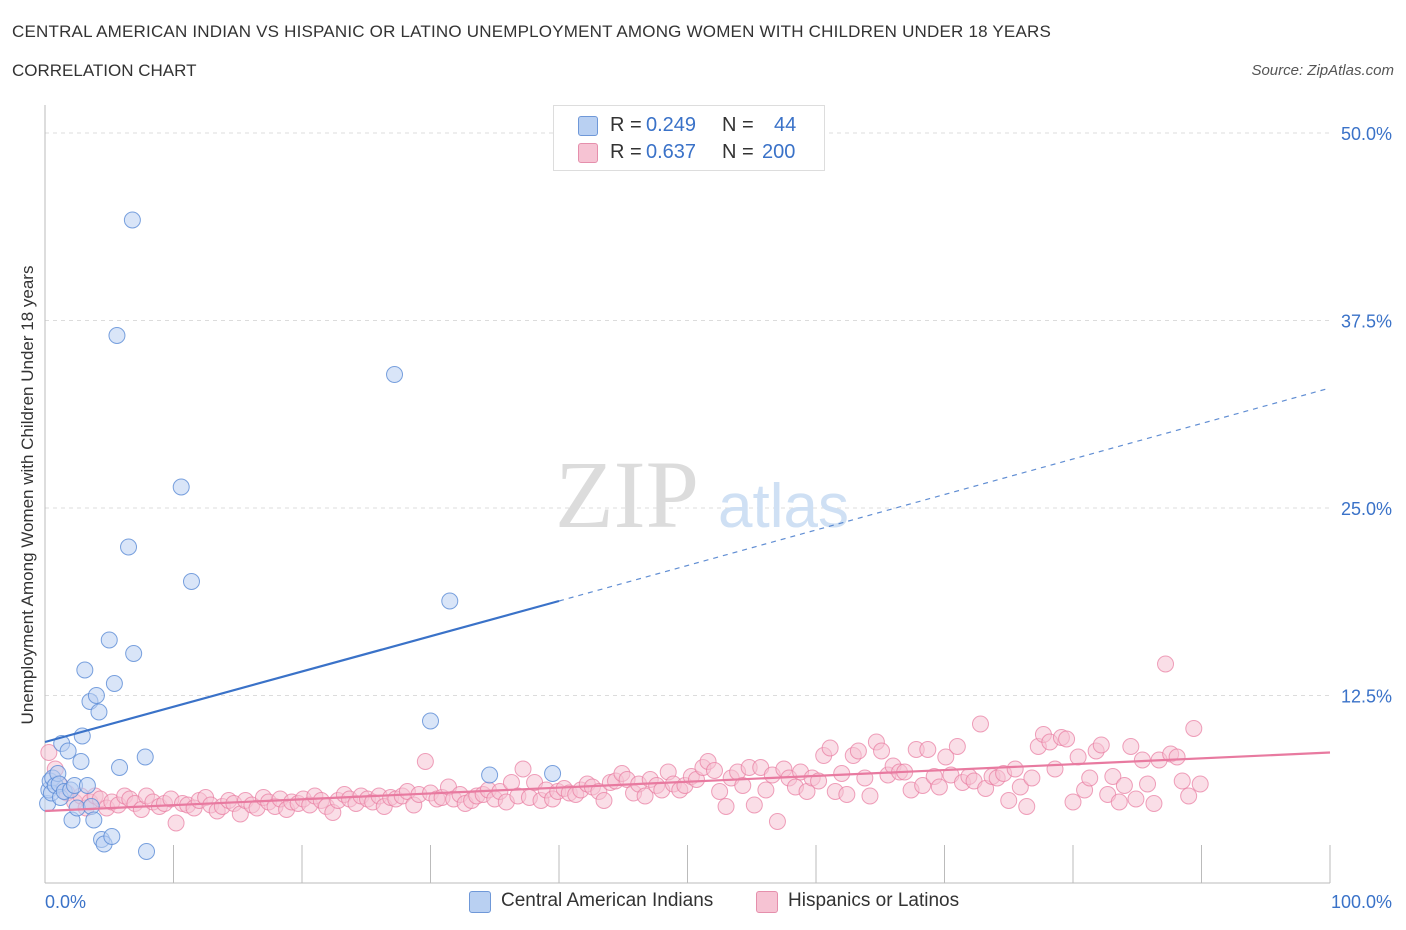 The image size is (1406, 930). I want to click on legend-n-value: 200, so click(779, 152).